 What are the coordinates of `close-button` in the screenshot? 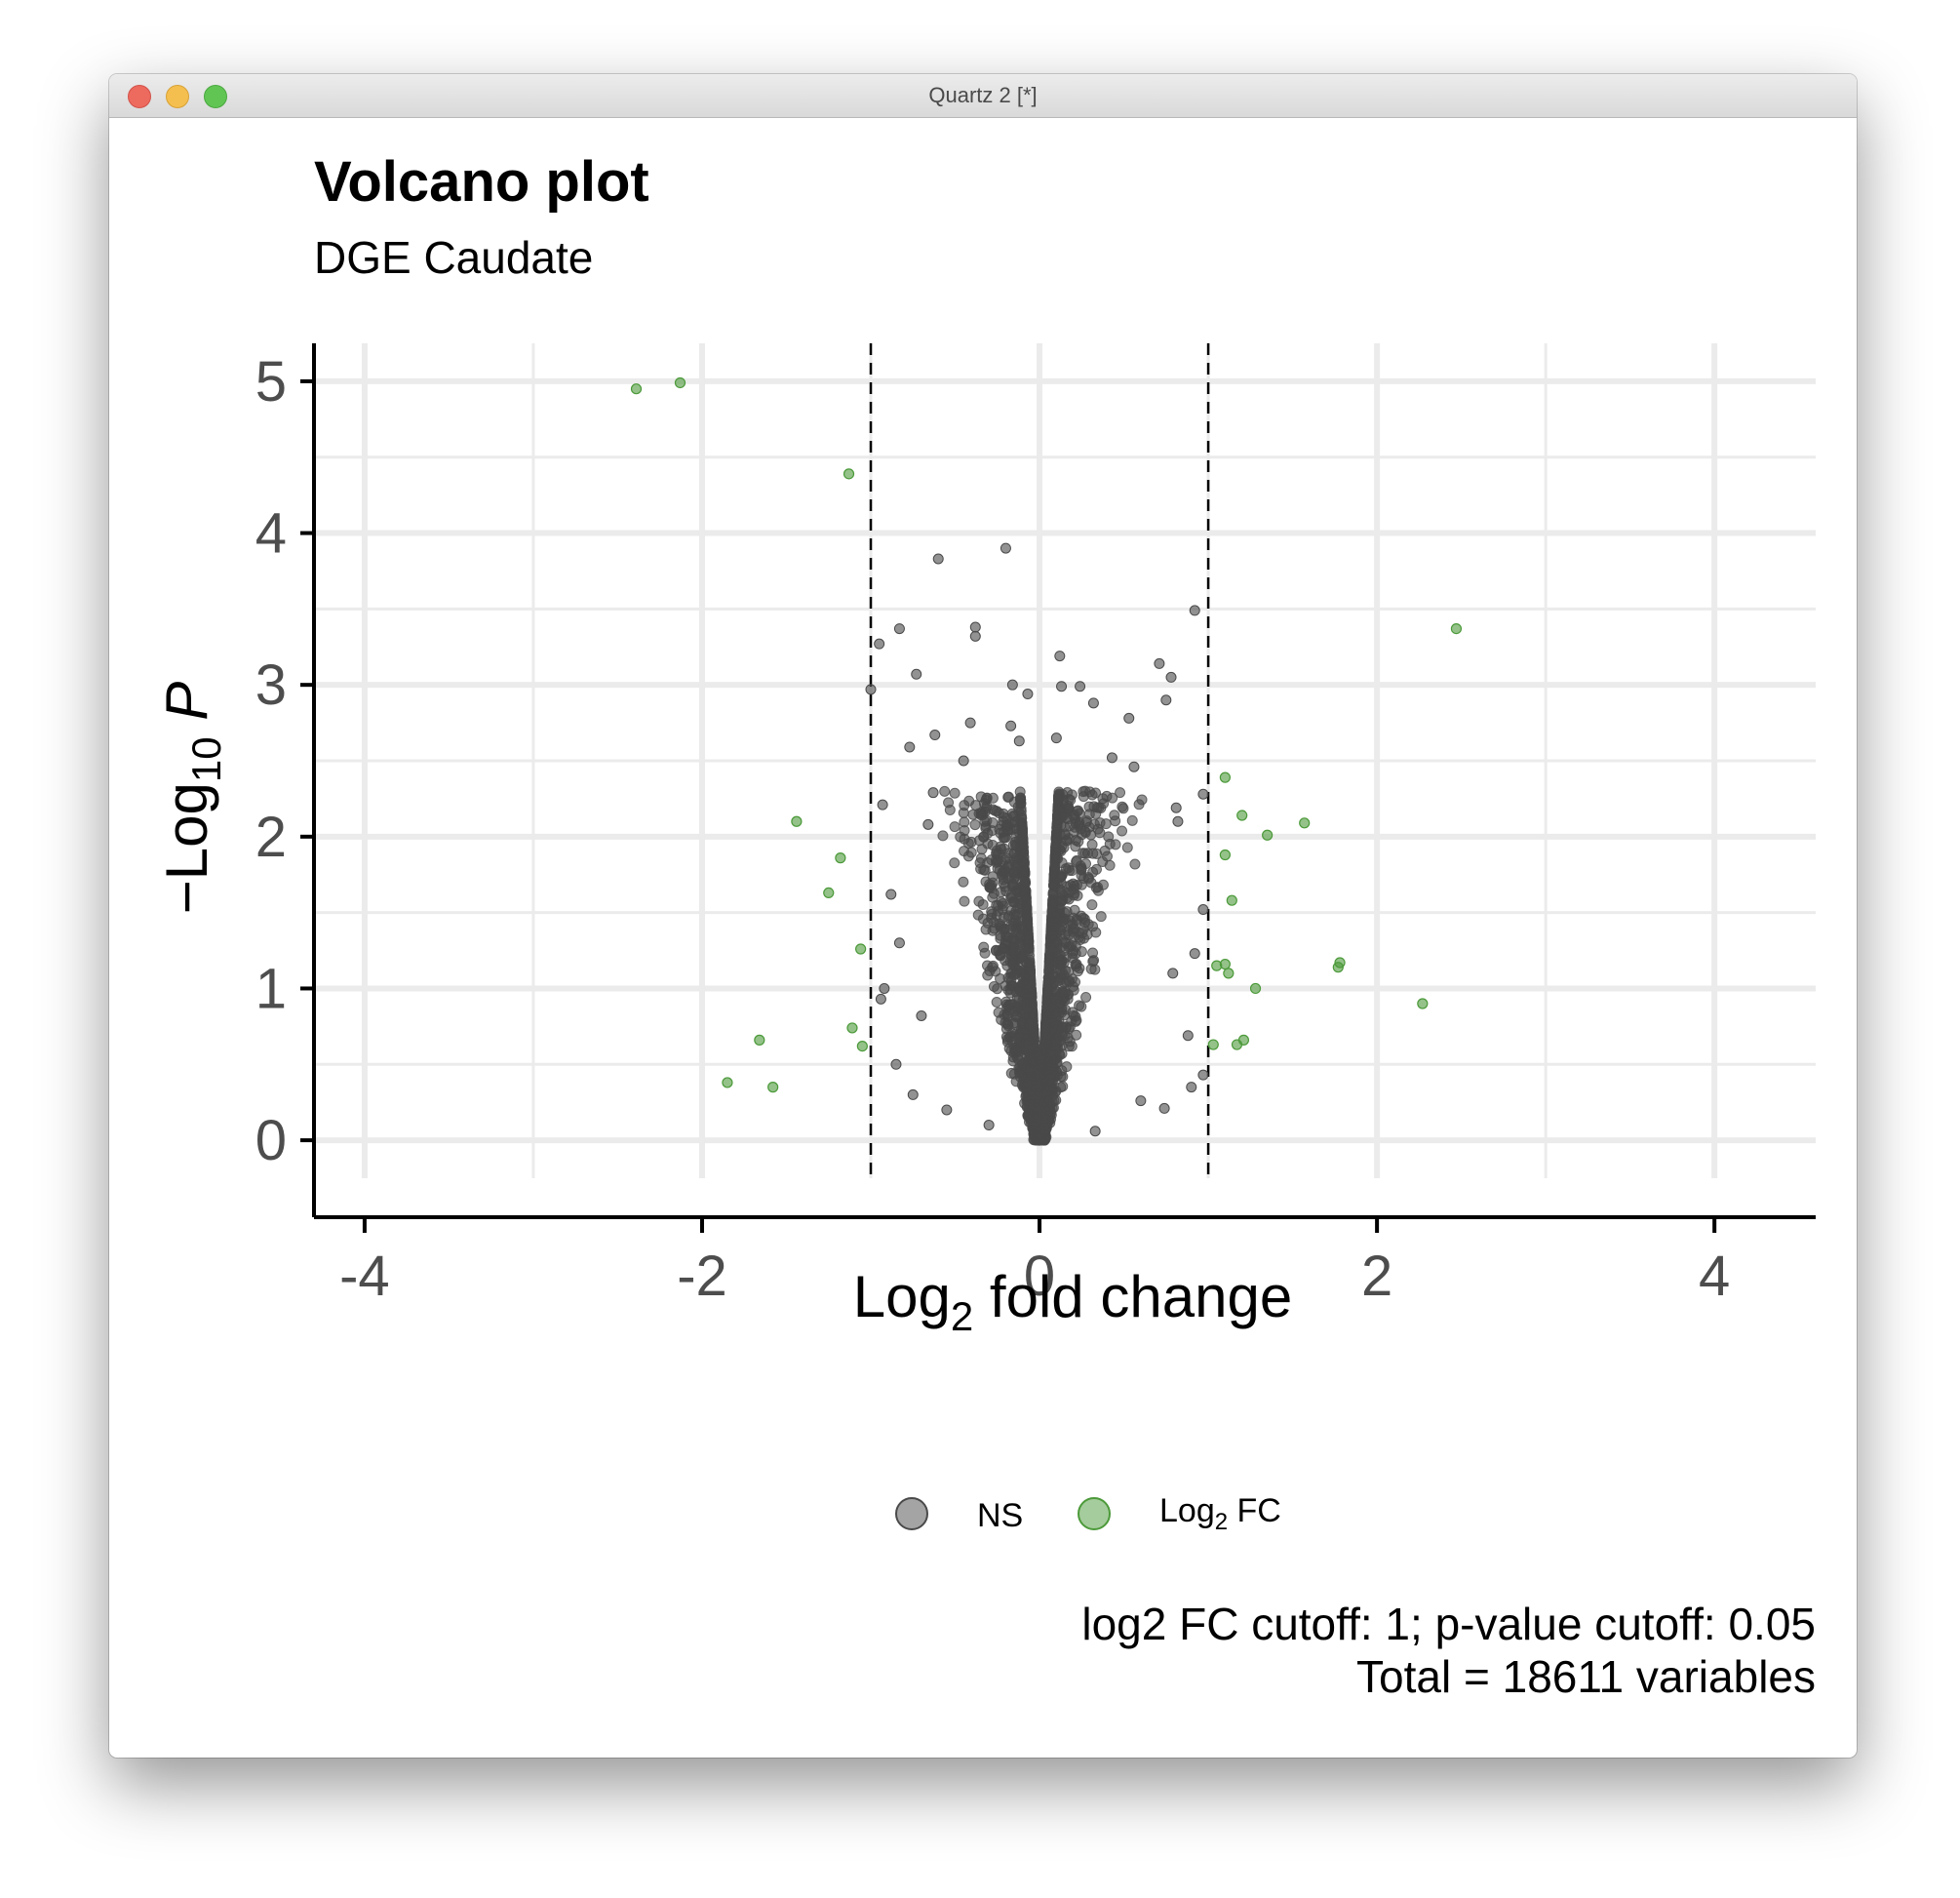 It's located at (139, 96).